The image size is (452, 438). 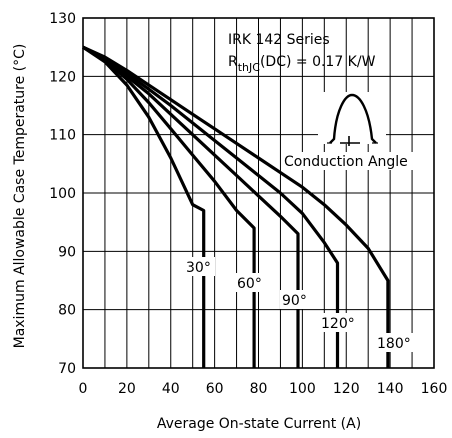 I want to click on y-tick-label: 90, so click(x=67, y=252).